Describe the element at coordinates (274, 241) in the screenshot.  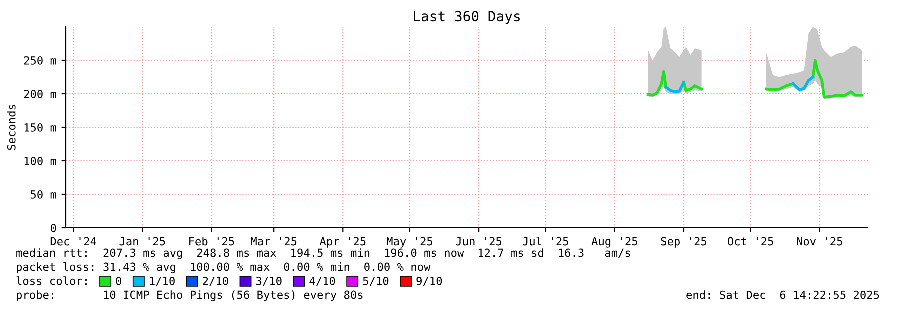
I see `x-tick-label: Mar '25` at that location.